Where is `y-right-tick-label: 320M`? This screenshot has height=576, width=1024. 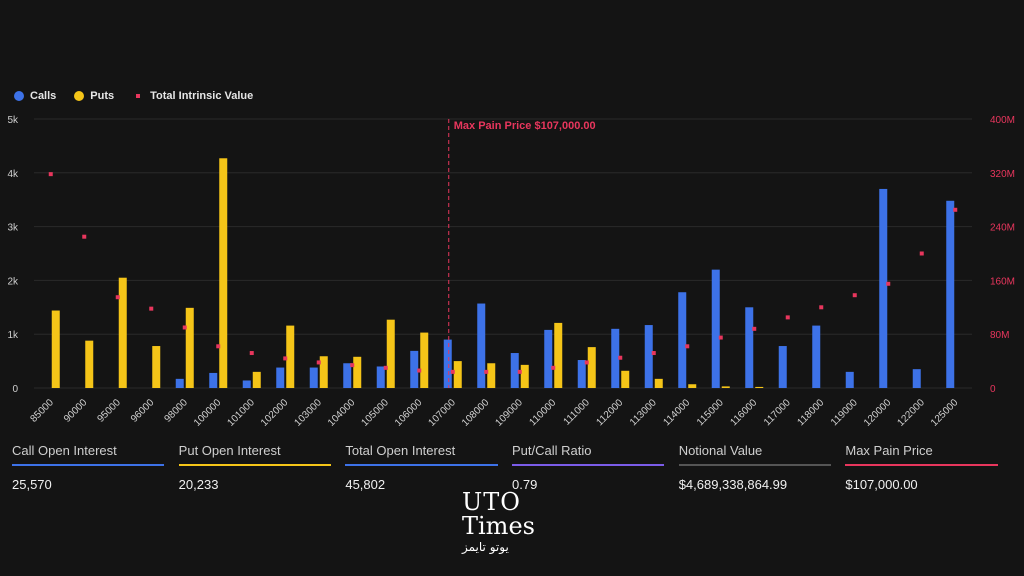 y-right-tick-label: 320M is located at coordinates (1002, 174).